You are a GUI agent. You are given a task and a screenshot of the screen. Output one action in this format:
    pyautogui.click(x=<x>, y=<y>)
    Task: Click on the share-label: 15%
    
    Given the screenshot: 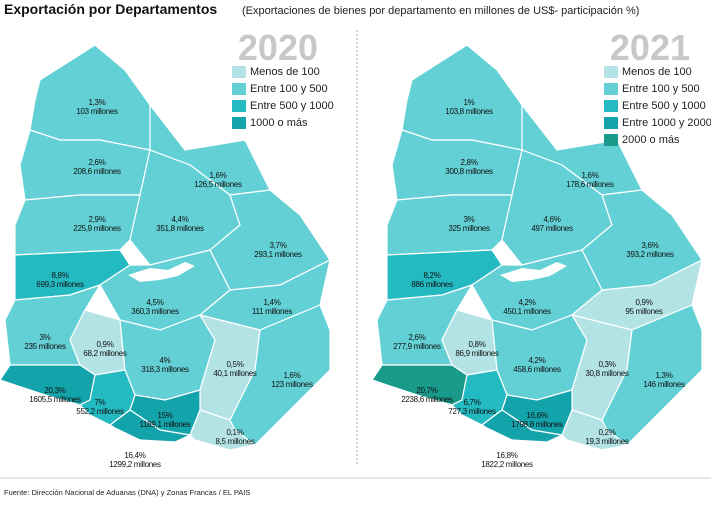 What is the action you would take?
    pyautogui.click(x=164, y=415)
    